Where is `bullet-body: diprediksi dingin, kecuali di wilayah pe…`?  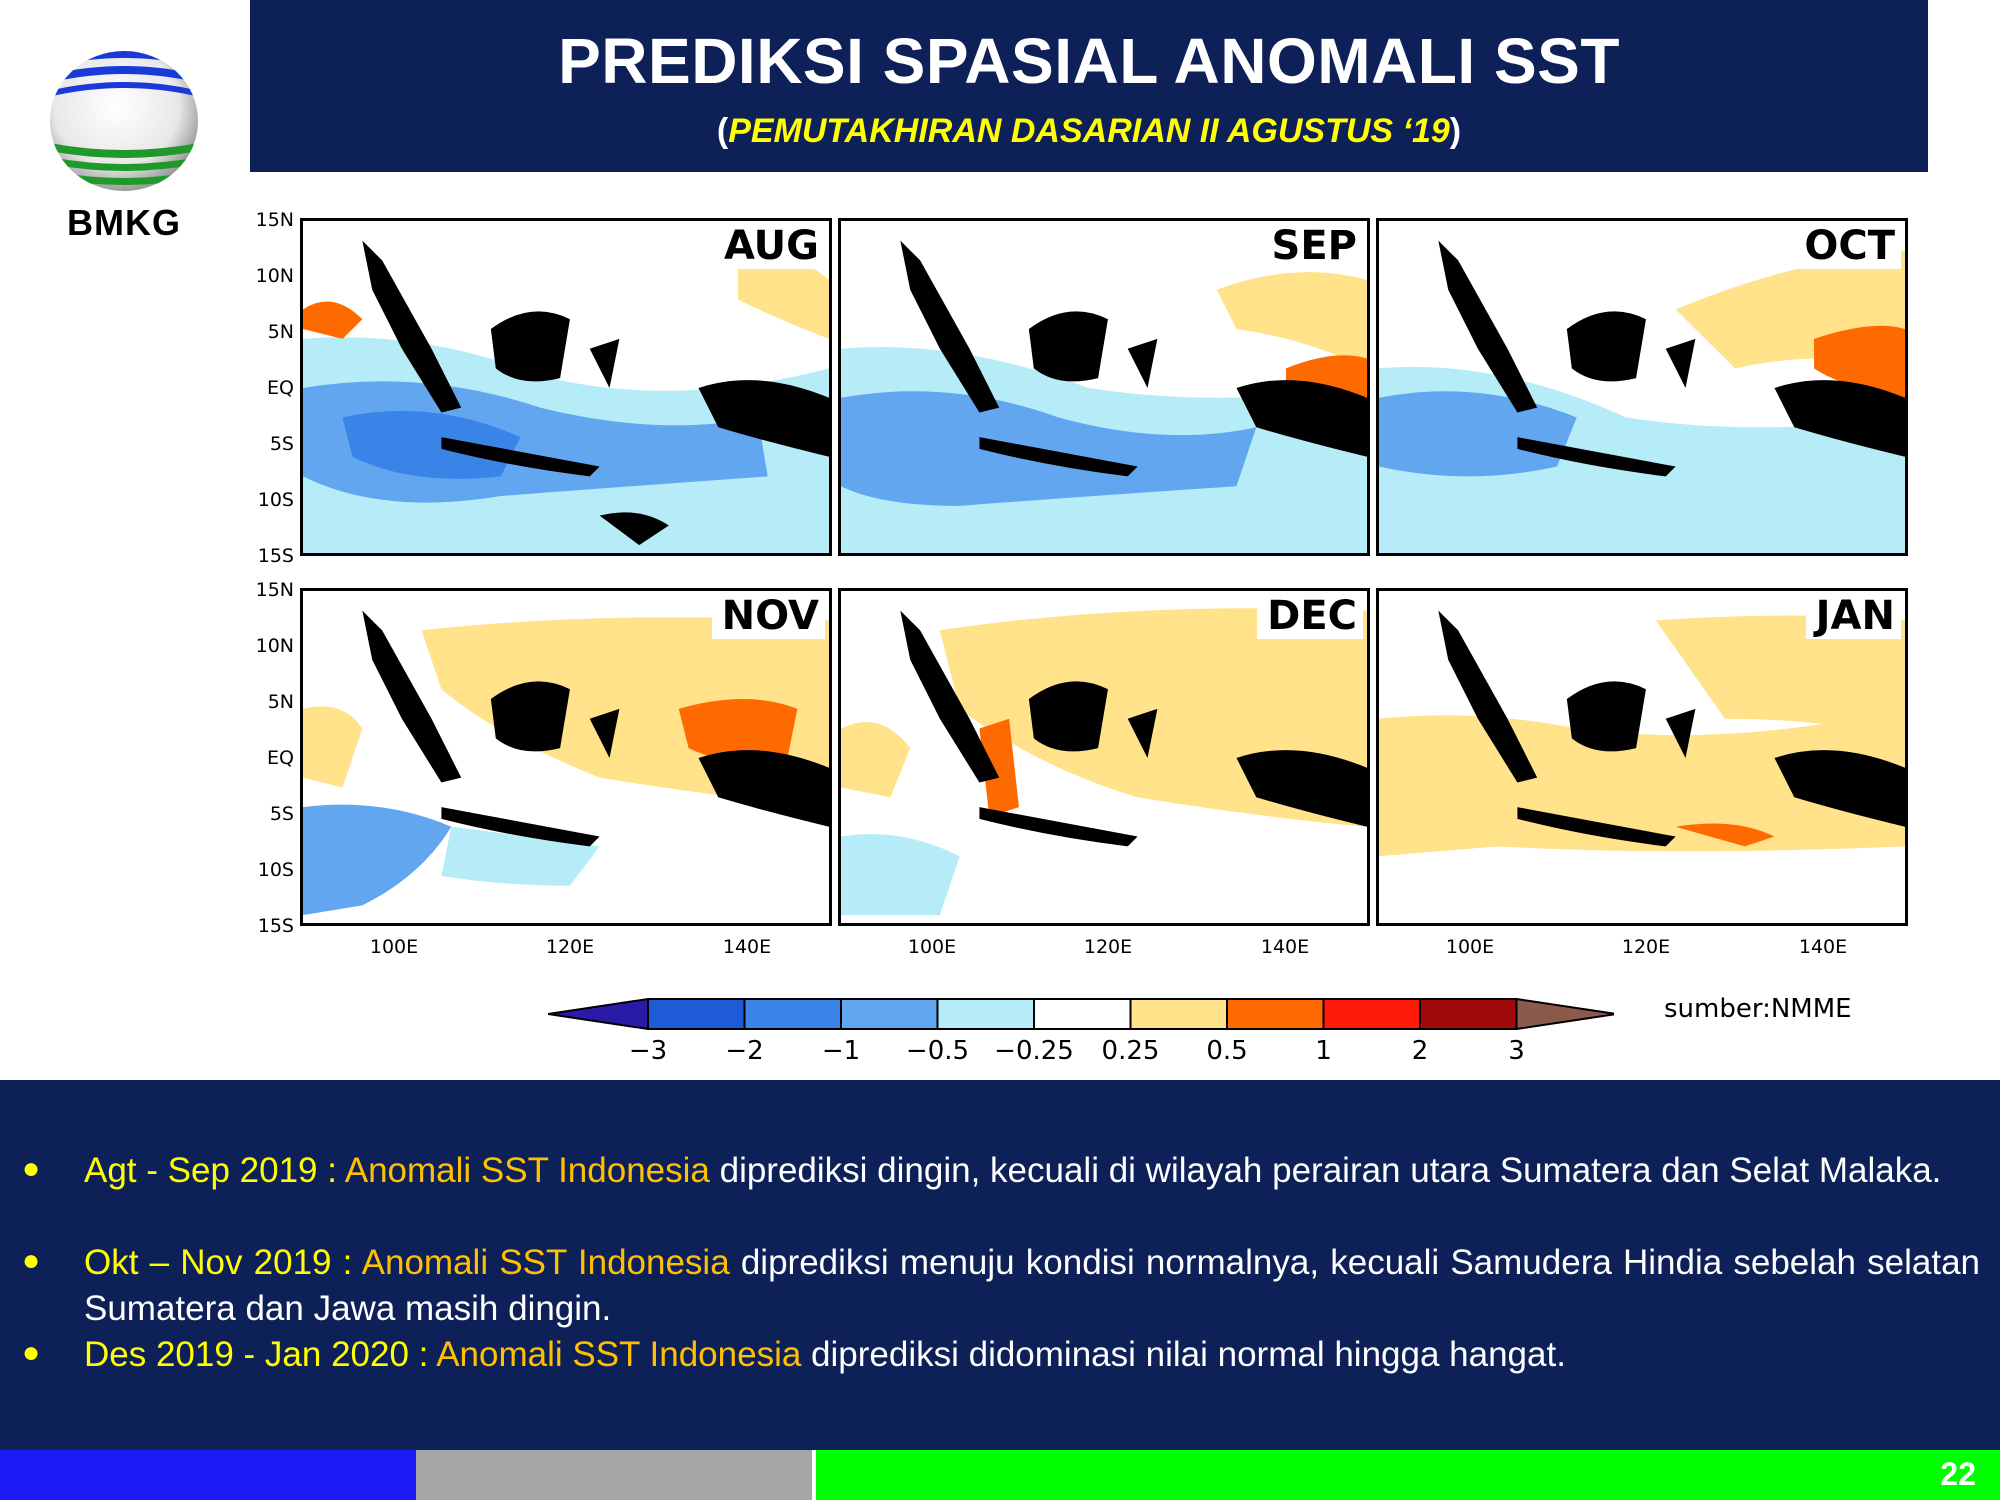
bullet-body: diprediksi dingin, kecuali di wilayah pe… is located at coordinates (1325, 1170).